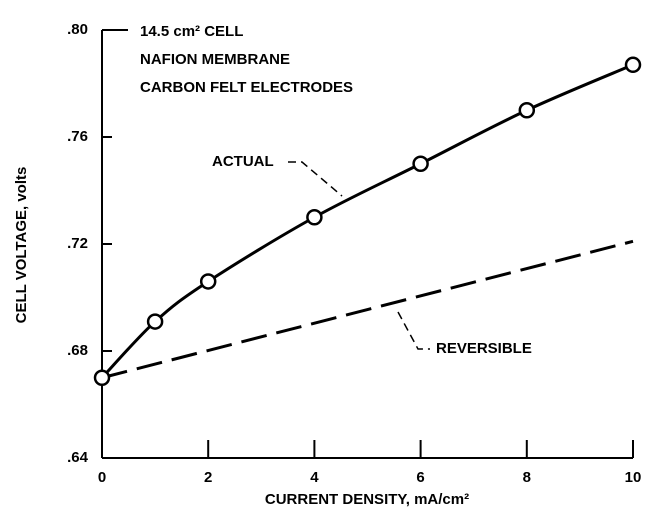 This screenshot has height=529, width=651. Describe the element at coordinates (246, 87) in the screenshot. I see `annotation: CARBON FELT ELECTRODES` at that location.